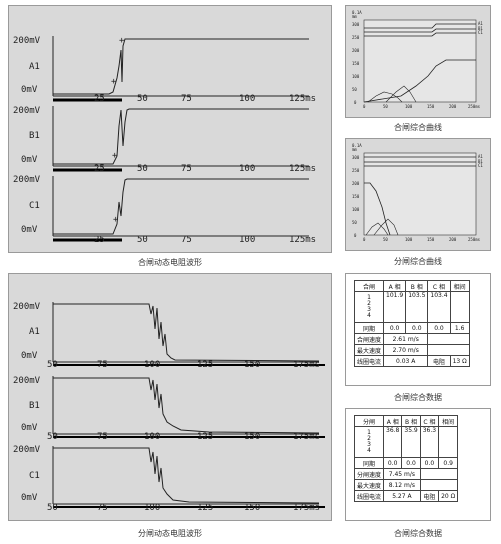 This screenshot has width=501, height=544. I want to click on svg-text: C1, so click(480, 165).